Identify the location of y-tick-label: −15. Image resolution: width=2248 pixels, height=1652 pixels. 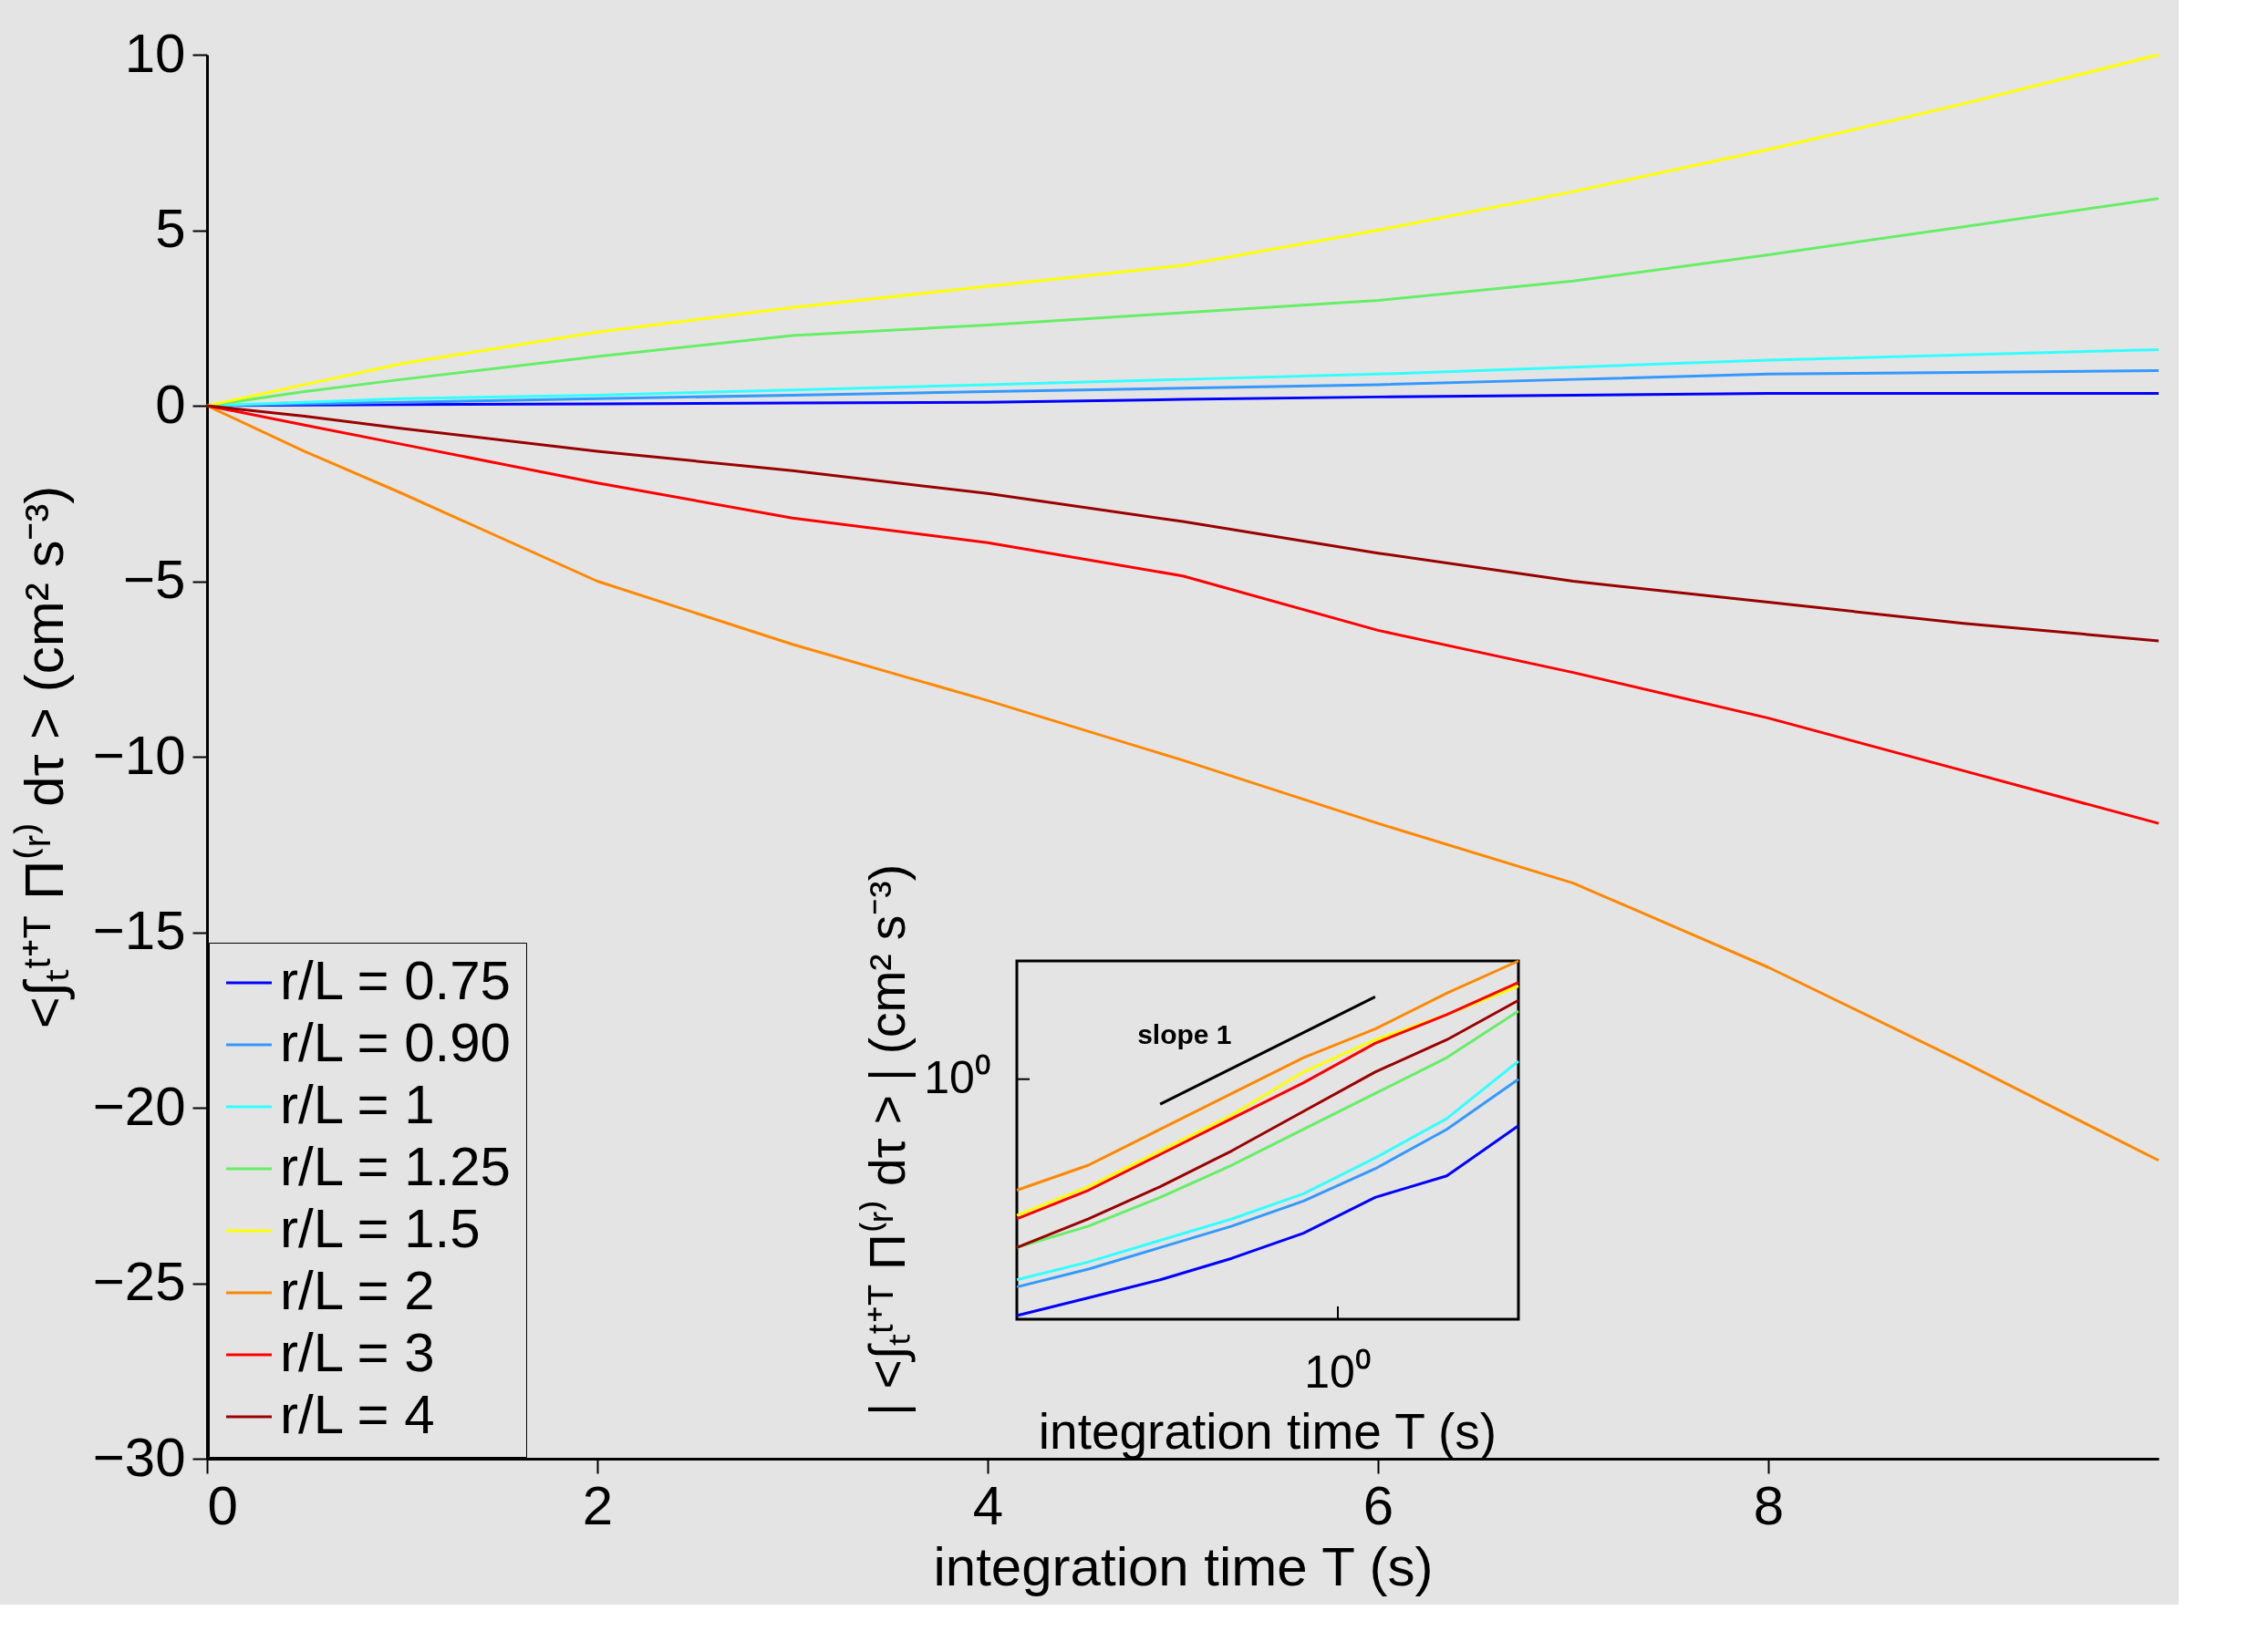
(139, 930).